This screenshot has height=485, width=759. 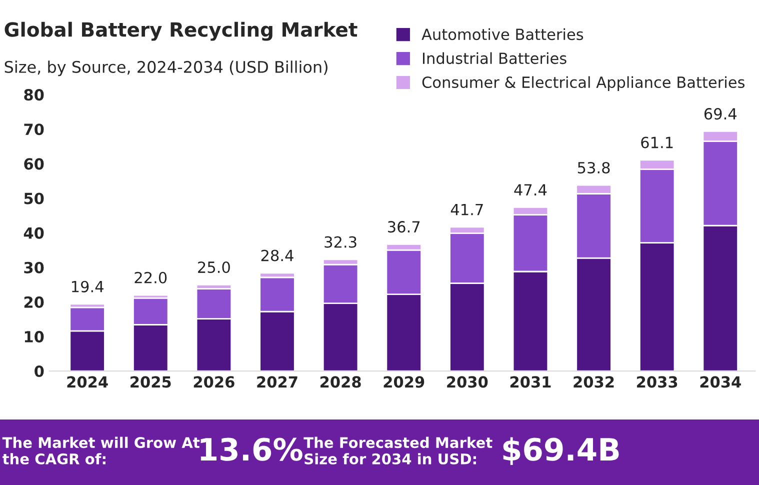 What do you see at coordinates (214, 382) in the screenshot?
I see `x-tick-label: 2026` at bounding box center [214, 382].